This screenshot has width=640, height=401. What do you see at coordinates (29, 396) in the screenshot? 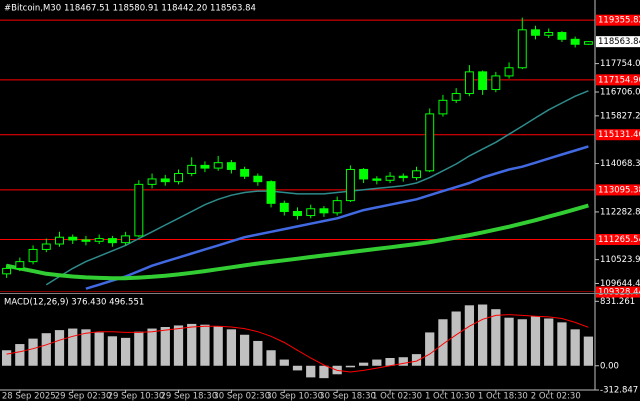
I see `x-tick-label: 28 Sep 2025` at bounding box center [29, 396].